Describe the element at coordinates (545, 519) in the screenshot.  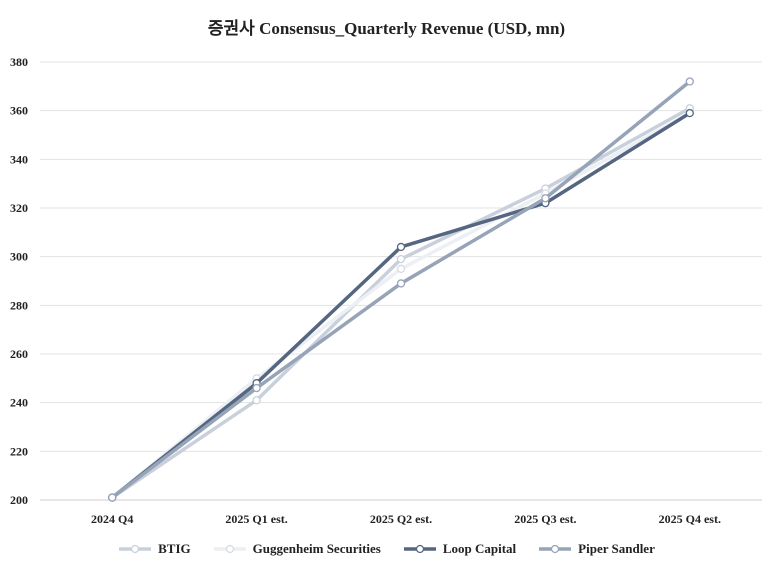
I see `x-tick-label: 2025 Q3 est.` at that location.